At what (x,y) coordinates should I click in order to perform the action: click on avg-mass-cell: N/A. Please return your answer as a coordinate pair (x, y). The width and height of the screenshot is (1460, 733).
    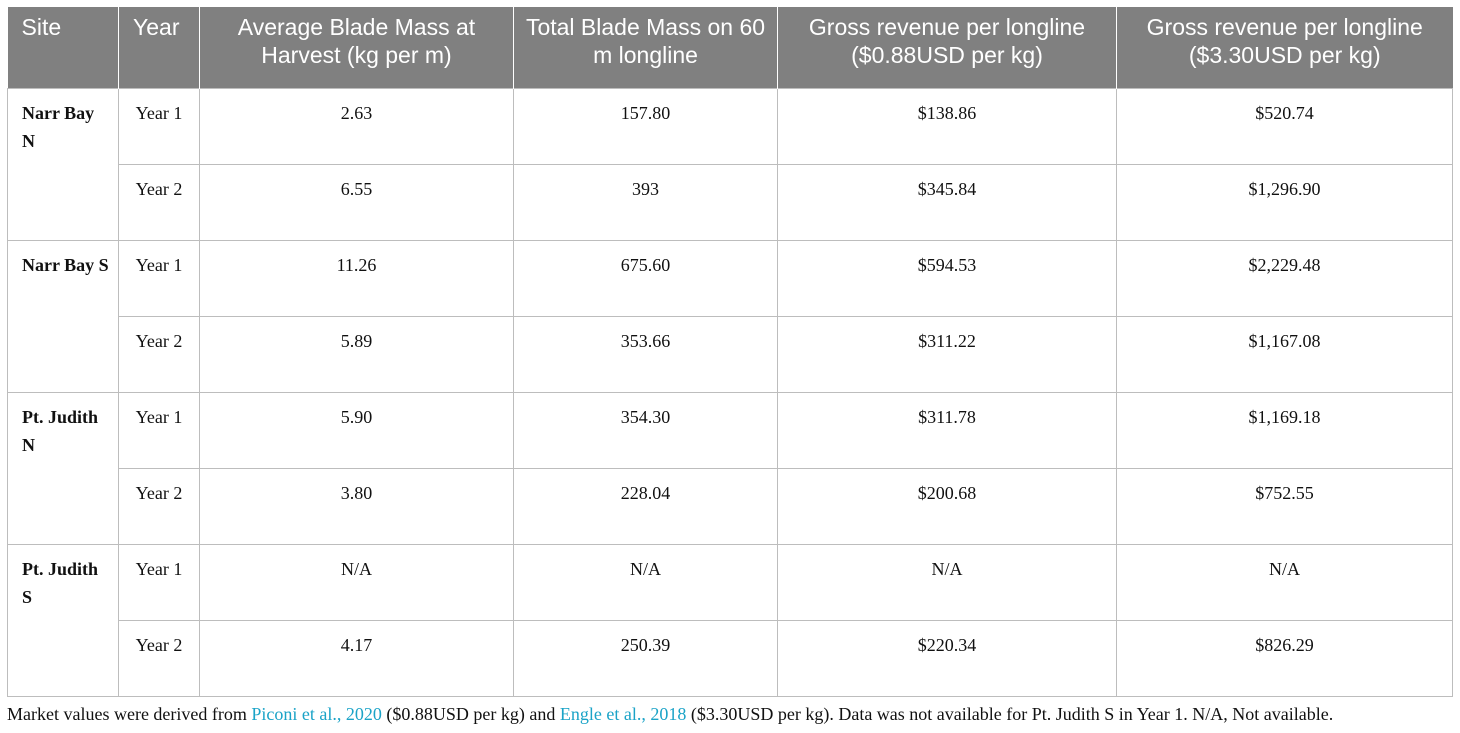
    Looking at the image, I should click on (356, 582).